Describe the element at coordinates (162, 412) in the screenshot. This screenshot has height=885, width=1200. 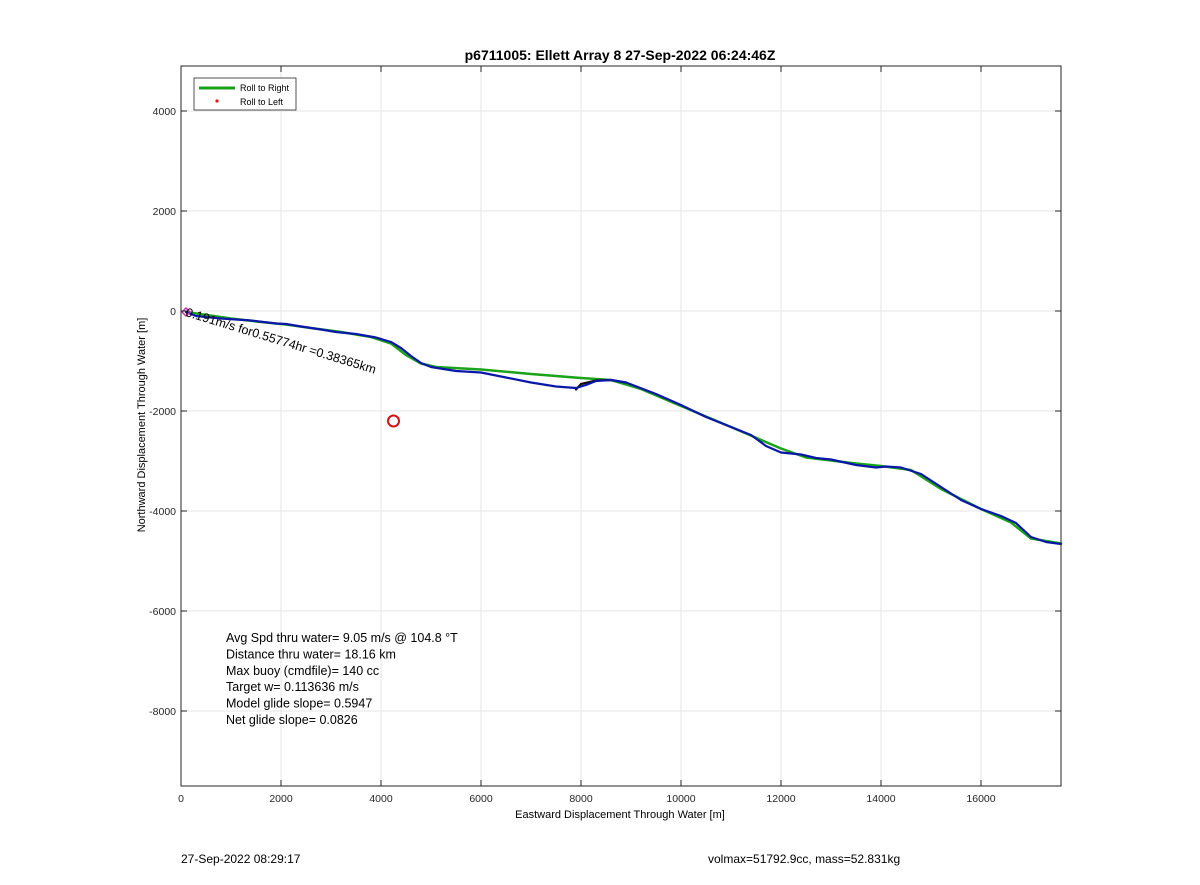
I see `y-tick-label: -2000` at that location.